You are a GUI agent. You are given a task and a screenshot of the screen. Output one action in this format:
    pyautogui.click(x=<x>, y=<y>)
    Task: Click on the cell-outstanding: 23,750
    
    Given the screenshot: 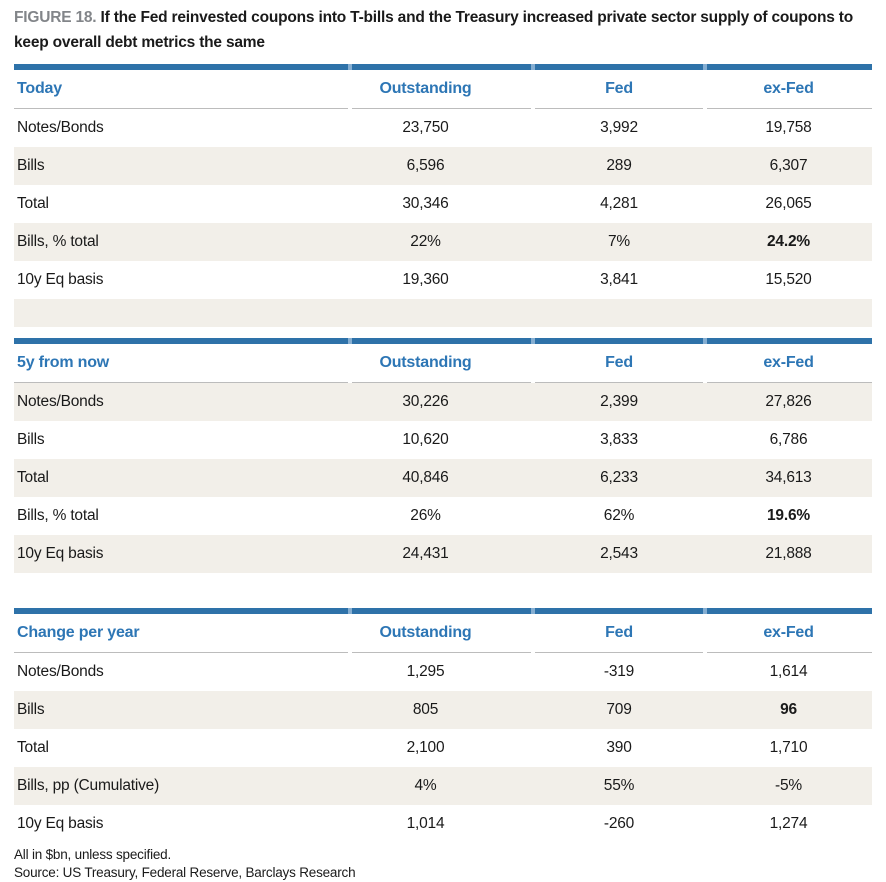 What is the action you would take?
    pyautogui.click(x=425, y=127)
    